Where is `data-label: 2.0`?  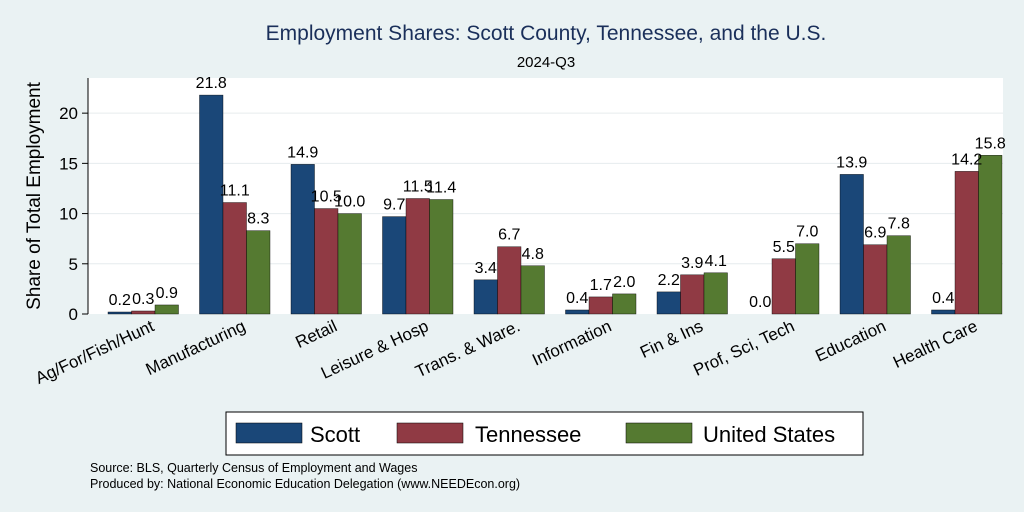
data-label: 2.0 is located at coordinates (624, 282).